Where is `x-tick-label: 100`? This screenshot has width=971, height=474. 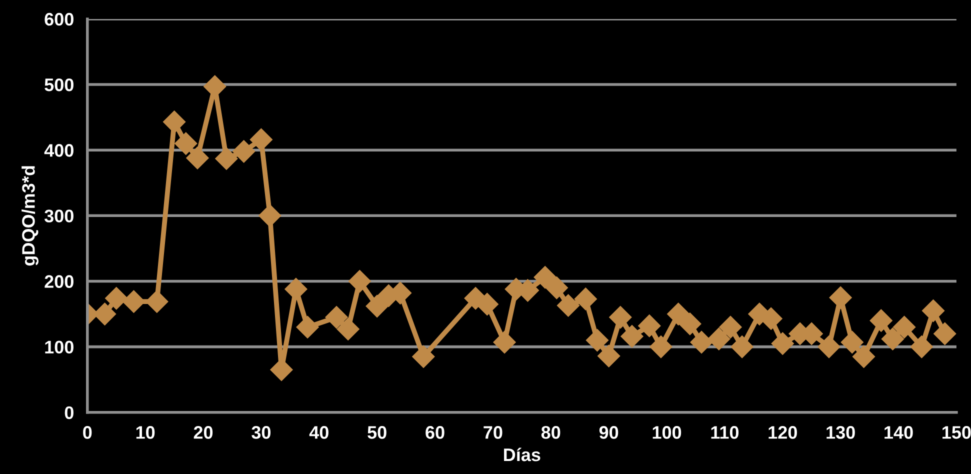
x-tick-label: 100 is located at coordinates (667, 432).